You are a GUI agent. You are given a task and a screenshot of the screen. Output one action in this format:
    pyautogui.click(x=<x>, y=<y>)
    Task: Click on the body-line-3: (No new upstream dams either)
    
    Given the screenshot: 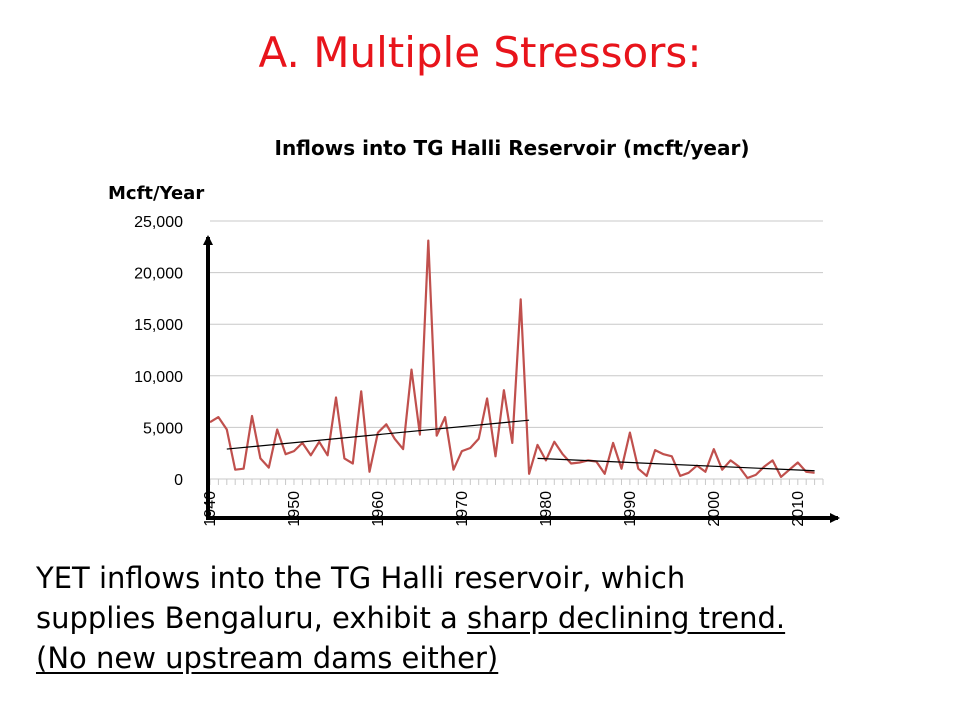 What is the action you would take?
    pyautogui.click(x=267, y=658)
    